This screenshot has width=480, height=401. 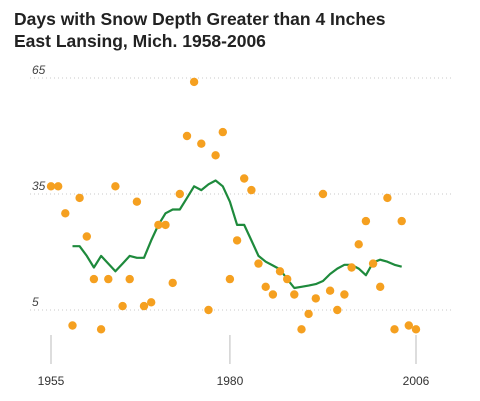 I want to click on y-tick-label: 65, so click(x=39, y=70).